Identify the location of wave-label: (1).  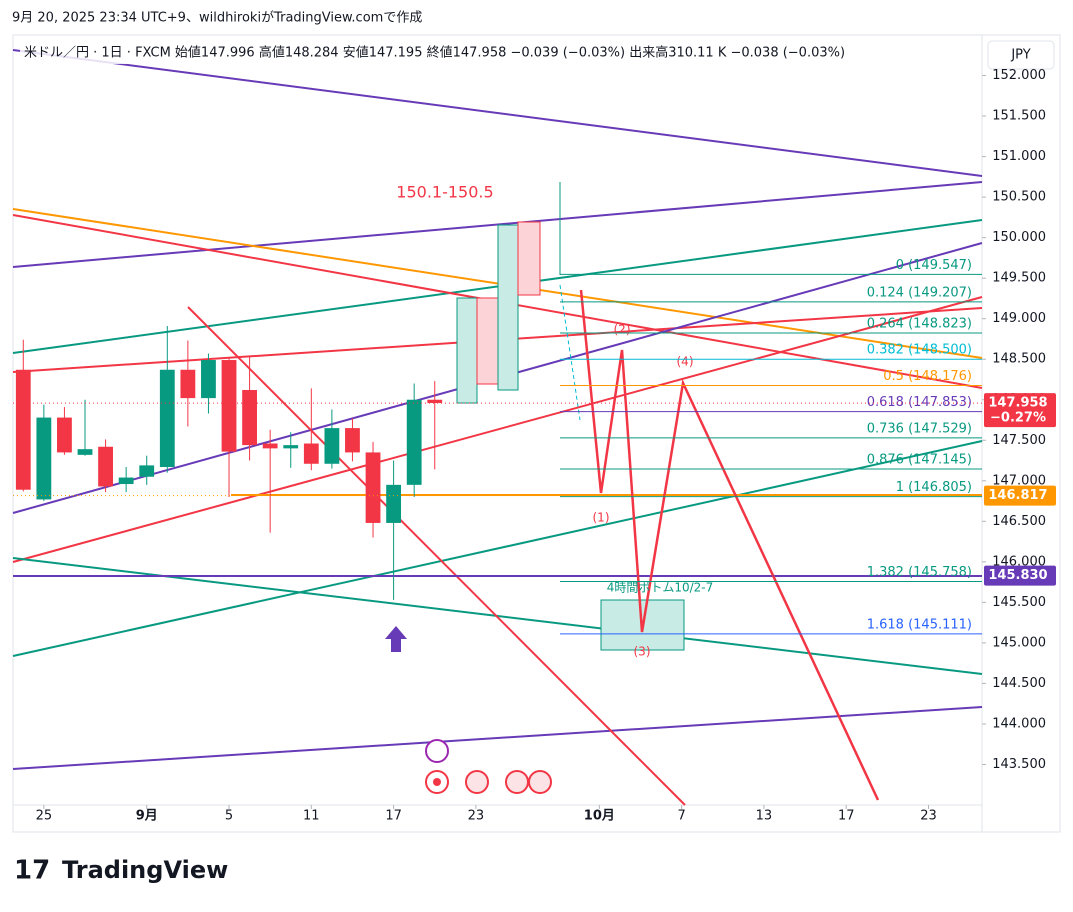
(601, 518).